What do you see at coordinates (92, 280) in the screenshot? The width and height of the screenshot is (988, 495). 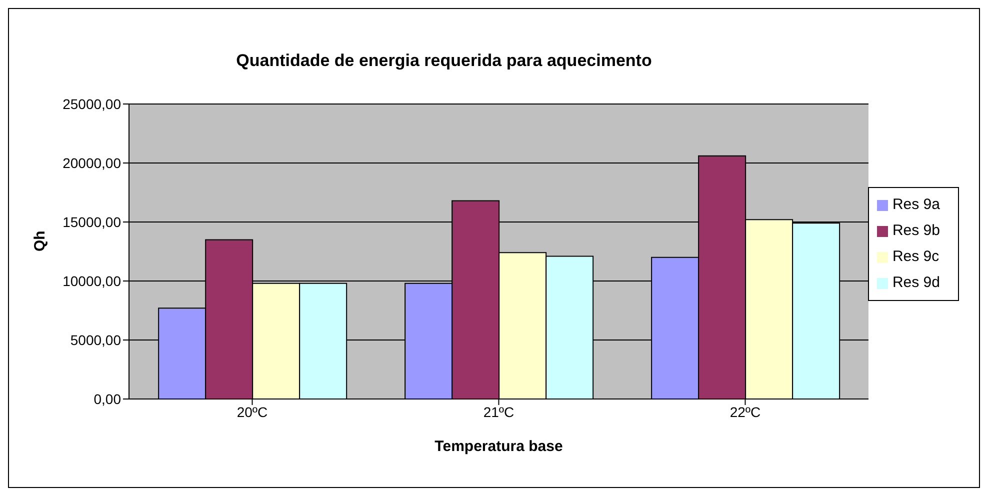 I see `y-tick-label: 10000,00` at bounding box center [92, 280].